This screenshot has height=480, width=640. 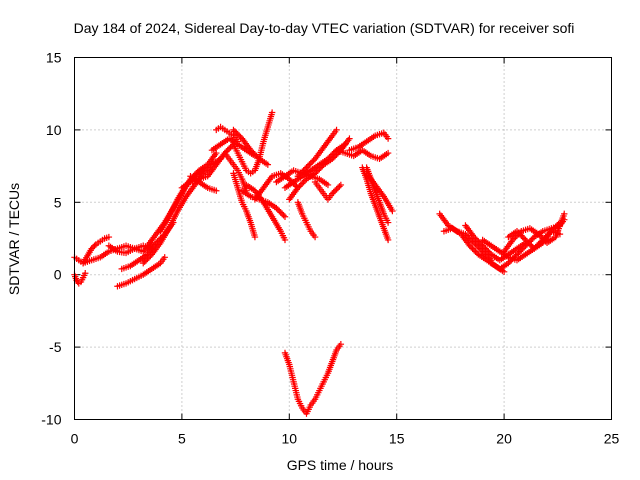 What do you see at coordinates (182, 439) in the screenshot?
I see `x-tick-label: 5` at bounding box center [182, 439].